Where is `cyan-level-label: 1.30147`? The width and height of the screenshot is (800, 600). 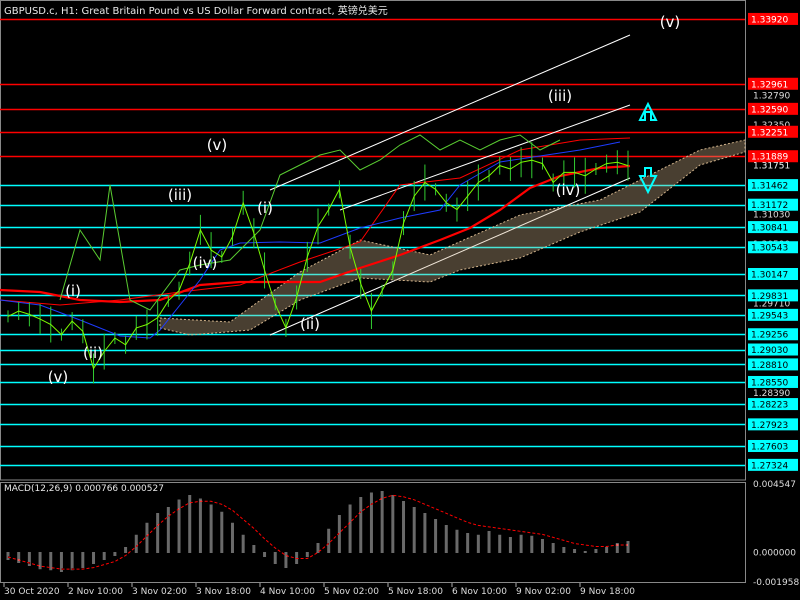 cyan-level-label: 1.30147 is located at coordinates (769, 276).